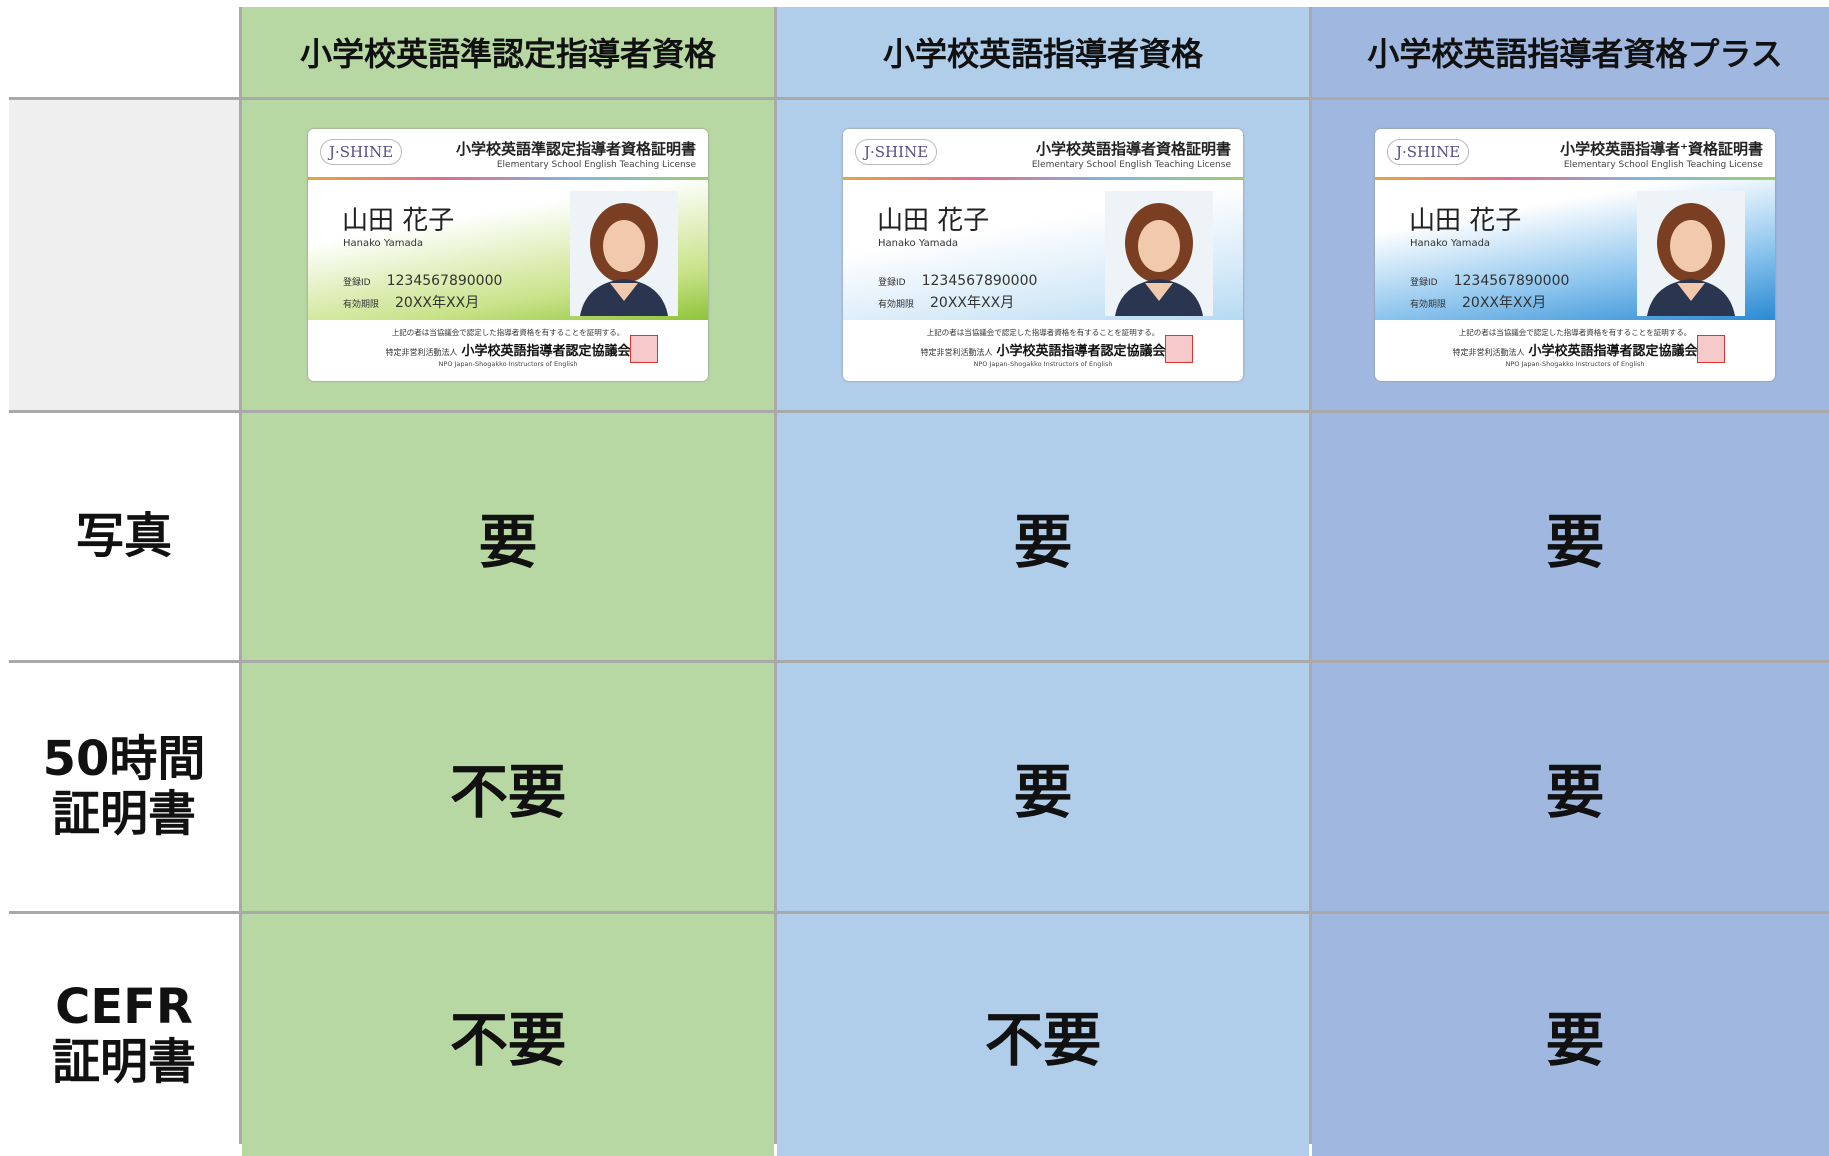 Image resolution: width=1829 pixels, height=1156 pixels. I want to click on row-header: 写真, so click(124, 536).